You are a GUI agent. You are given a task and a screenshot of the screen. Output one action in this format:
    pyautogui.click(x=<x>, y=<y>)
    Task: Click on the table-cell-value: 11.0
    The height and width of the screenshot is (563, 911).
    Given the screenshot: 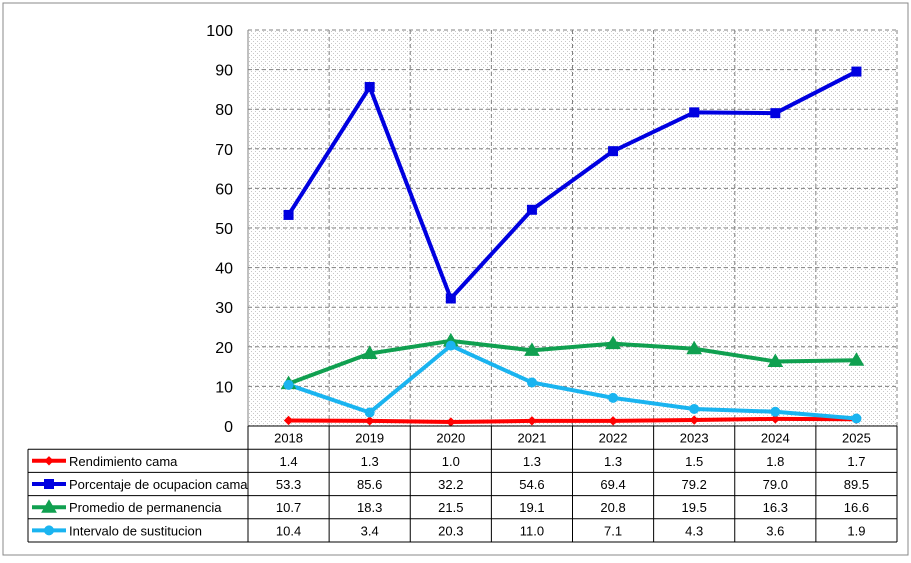 What is the action you would take?
    pyautogui.click(x=532, y=530)
    